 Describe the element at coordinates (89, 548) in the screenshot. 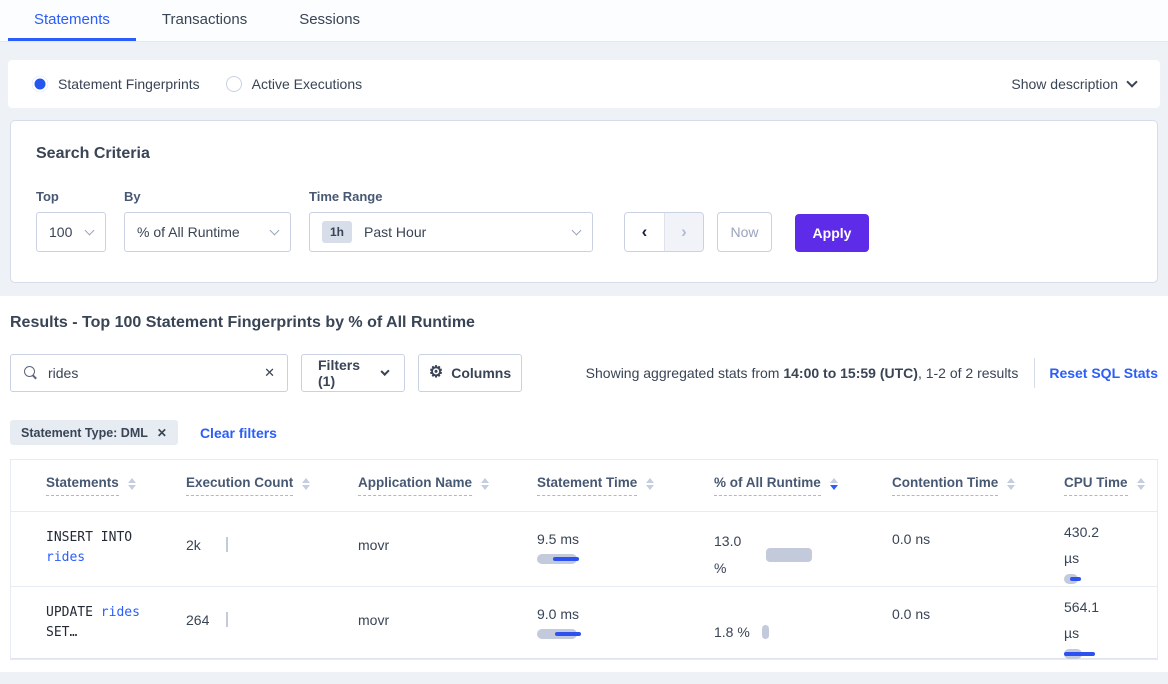

I see `statement-cell: INSERT INTO rides` at that location.